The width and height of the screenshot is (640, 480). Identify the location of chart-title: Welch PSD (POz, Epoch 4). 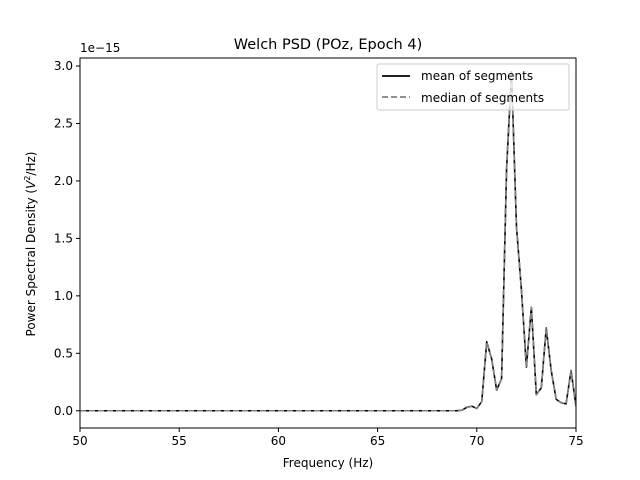
(328, 45).